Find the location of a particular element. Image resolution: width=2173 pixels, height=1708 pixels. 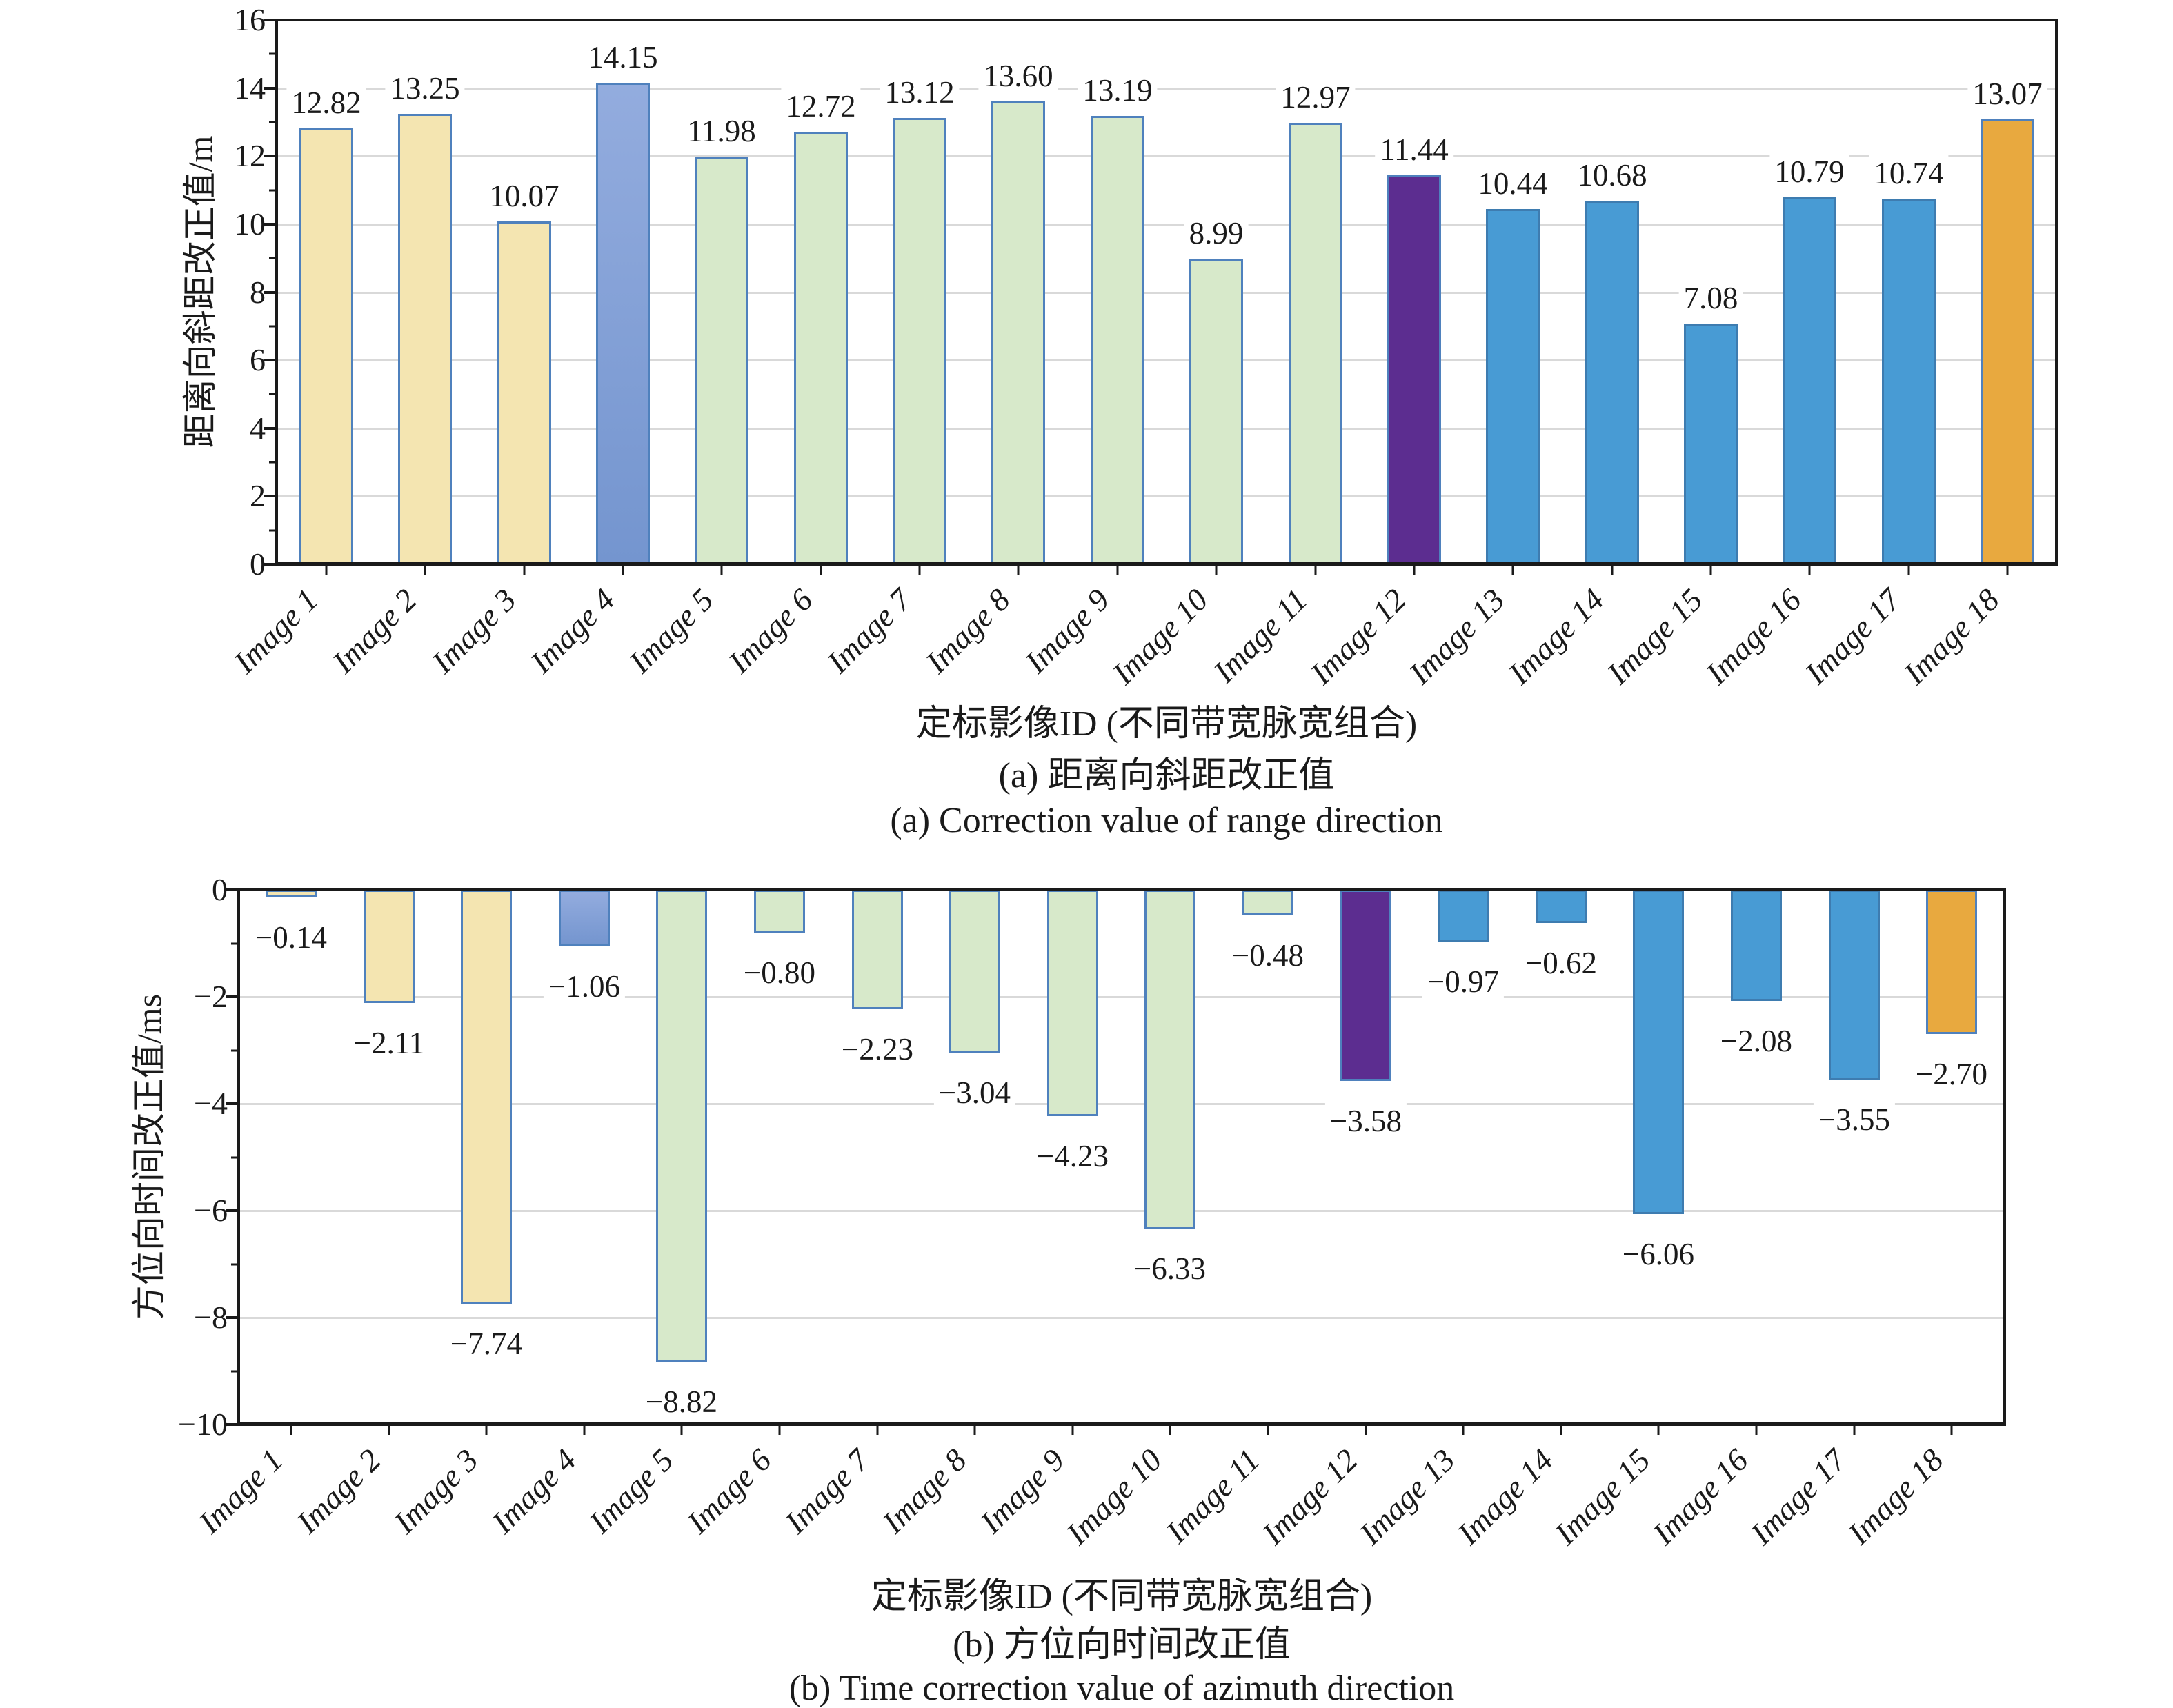

value-label-14: 10.68 is located at coordinates (1612, 175).